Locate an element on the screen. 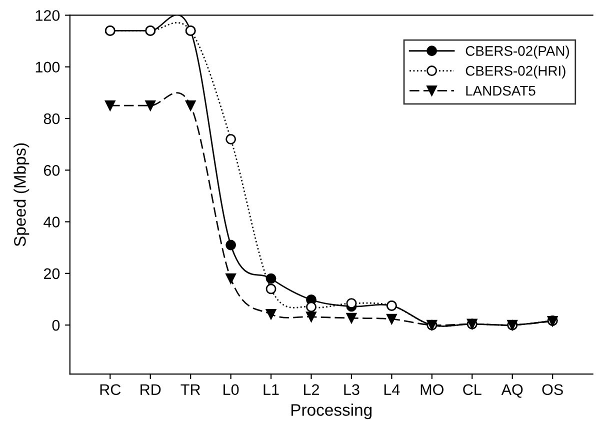 This screenshot has height=435, width=608. x-tick-label: MO is located at coordinates (432, 390).